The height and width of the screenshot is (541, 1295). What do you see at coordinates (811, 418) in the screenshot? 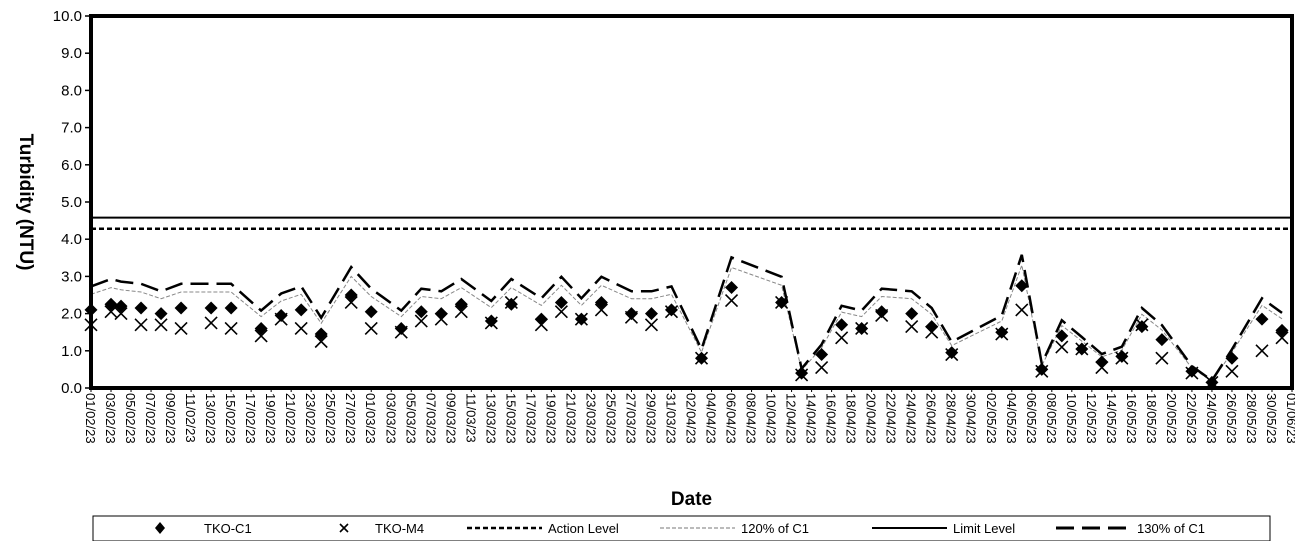
I see `x-tick-label: 14/04/23` at bounding box center [811, 418].